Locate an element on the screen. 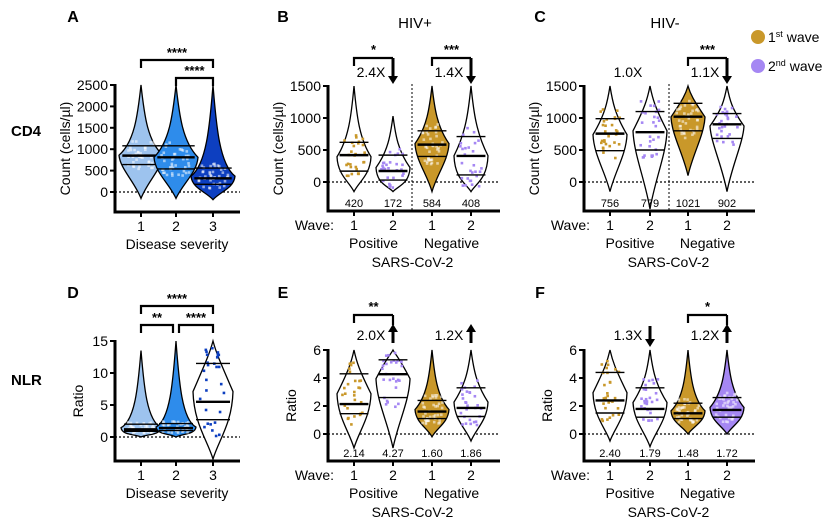  group-label-positive: Positive is located at coordinates (629, 243).